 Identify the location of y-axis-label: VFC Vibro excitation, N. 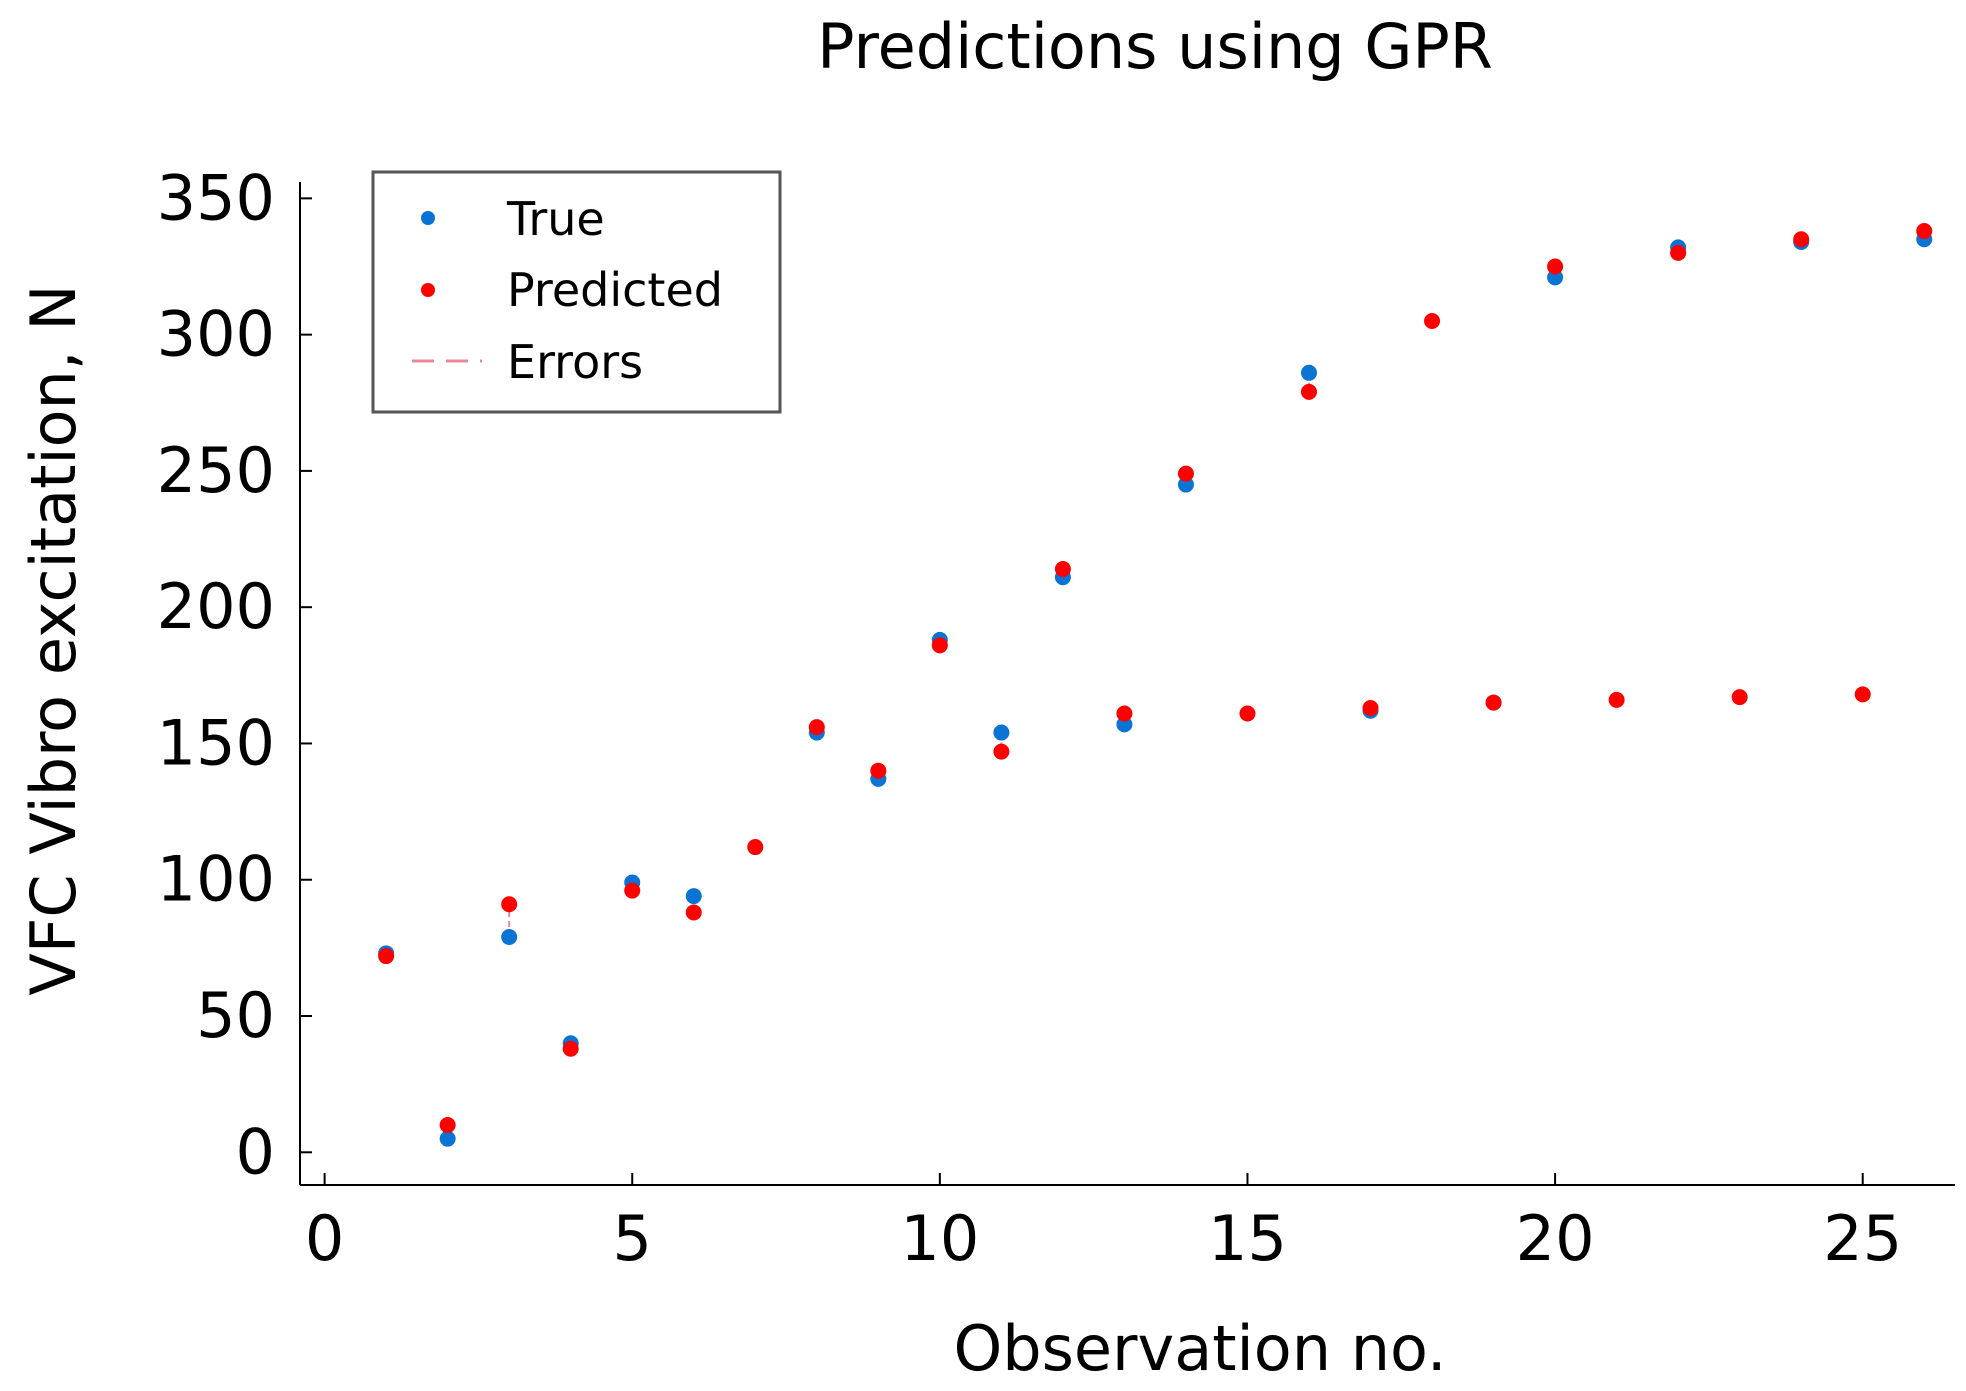
(53, 639).